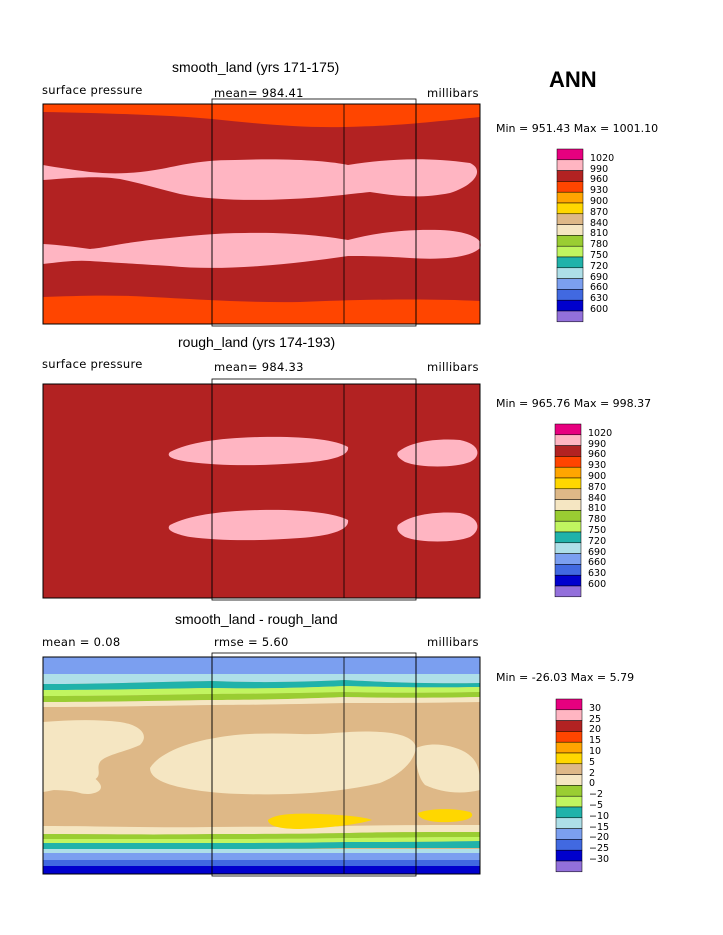 This screenshot has width=723, height=935. I want to click on panel-3-map, so click(261, 764).